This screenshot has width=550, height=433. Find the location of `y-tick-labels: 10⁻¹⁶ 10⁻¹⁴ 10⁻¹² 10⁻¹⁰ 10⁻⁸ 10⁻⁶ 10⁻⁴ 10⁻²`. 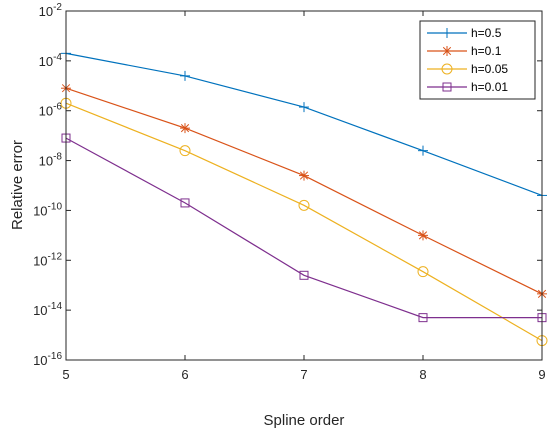

y-tick-labels: 10⁻¹⁶ 10⁻¹⁴ 10⁻¹² 10⁻¹⁰ 10⁻⁸ 10⁻⁶ 10⁻⁴ 10⁻² is located at coordinates (47, 185).